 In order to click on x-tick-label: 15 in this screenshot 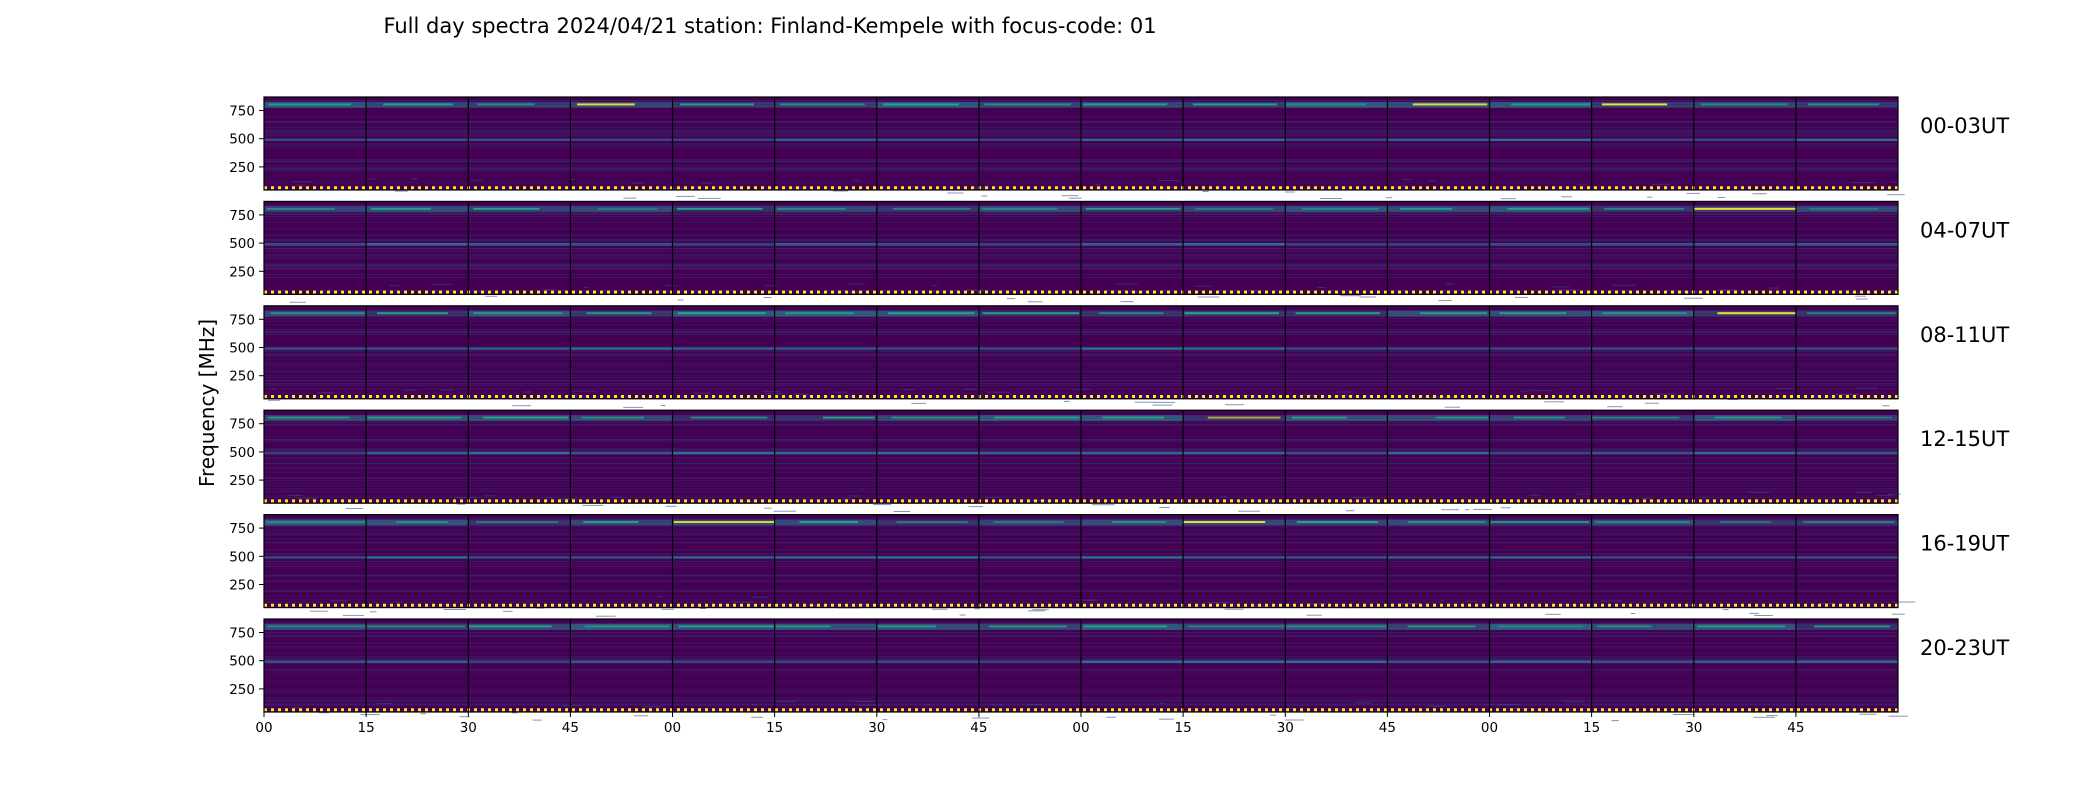, I will do `click(774, 728)`.